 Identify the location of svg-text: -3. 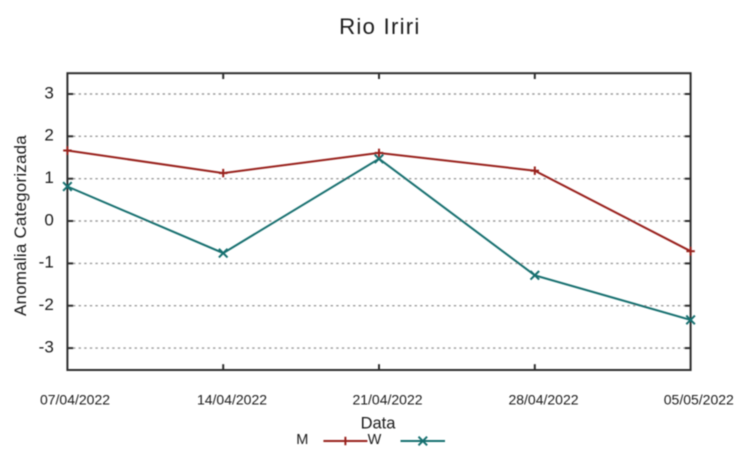
(46, 346).